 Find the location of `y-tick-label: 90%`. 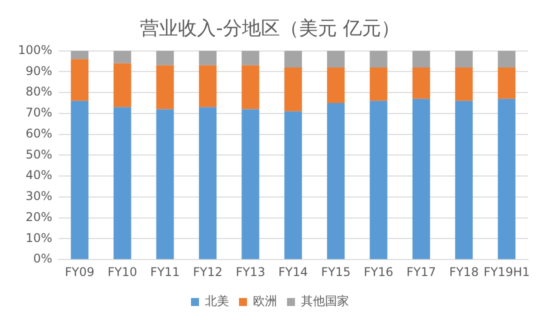

y-tick-label: 90% is located at coordinates (39, 71).